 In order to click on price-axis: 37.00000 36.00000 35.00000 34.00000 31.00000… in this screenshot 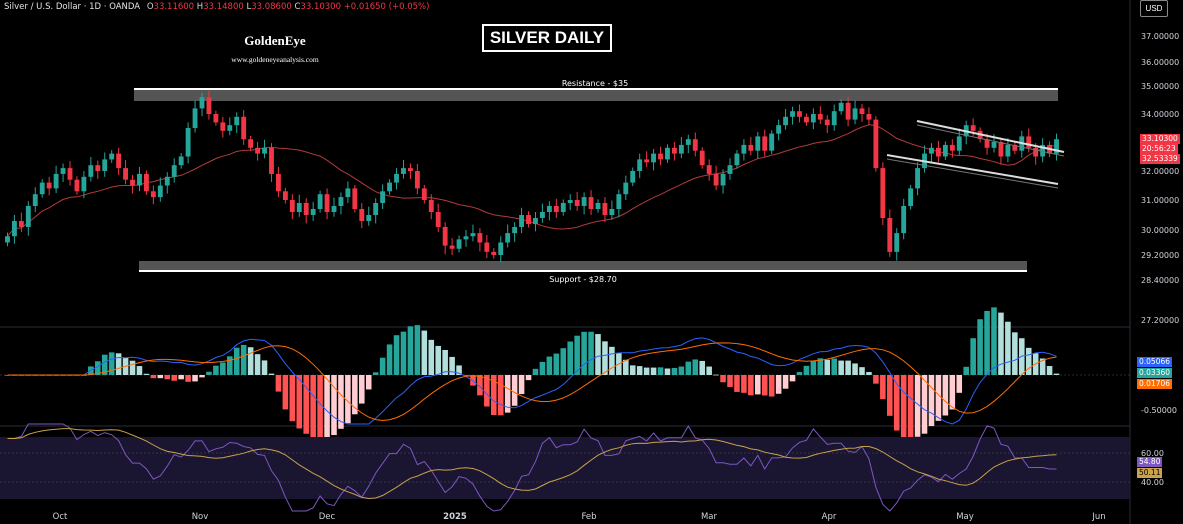, I will do `click(1160, 259)`.